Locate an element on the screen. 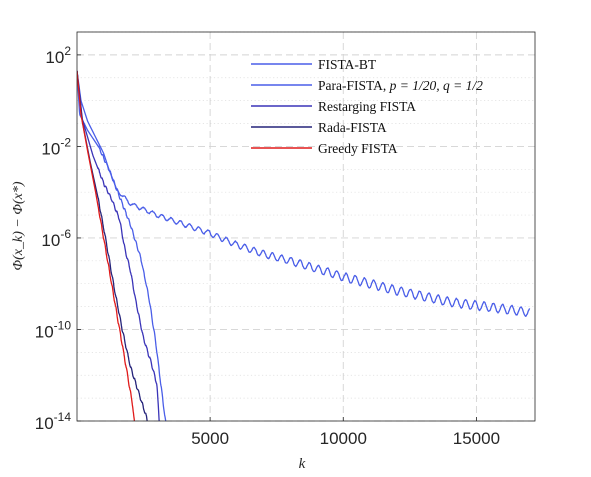 This screenshot has height=477, width=591. legend-label: Greedy FISTA is located at coordinates (358, 148).